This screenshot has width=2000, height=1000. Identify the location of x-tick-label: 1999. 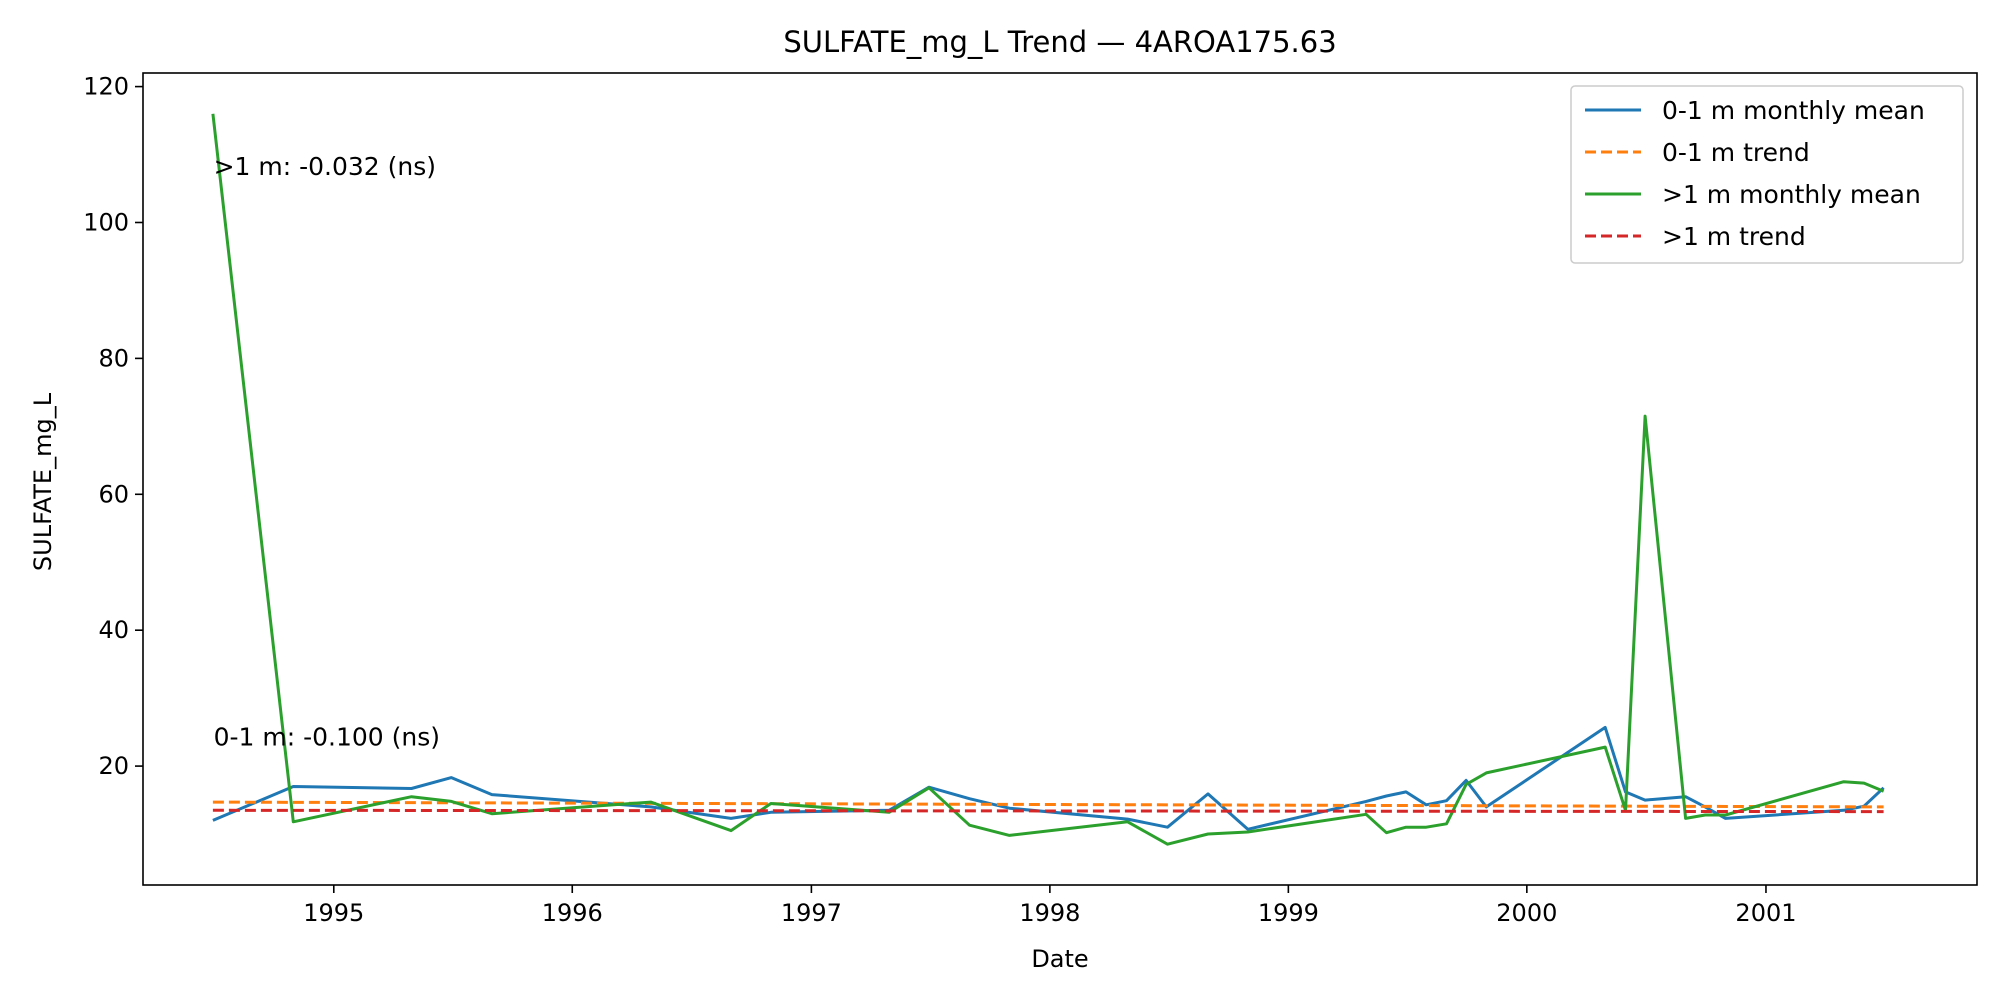
(1288, 913).